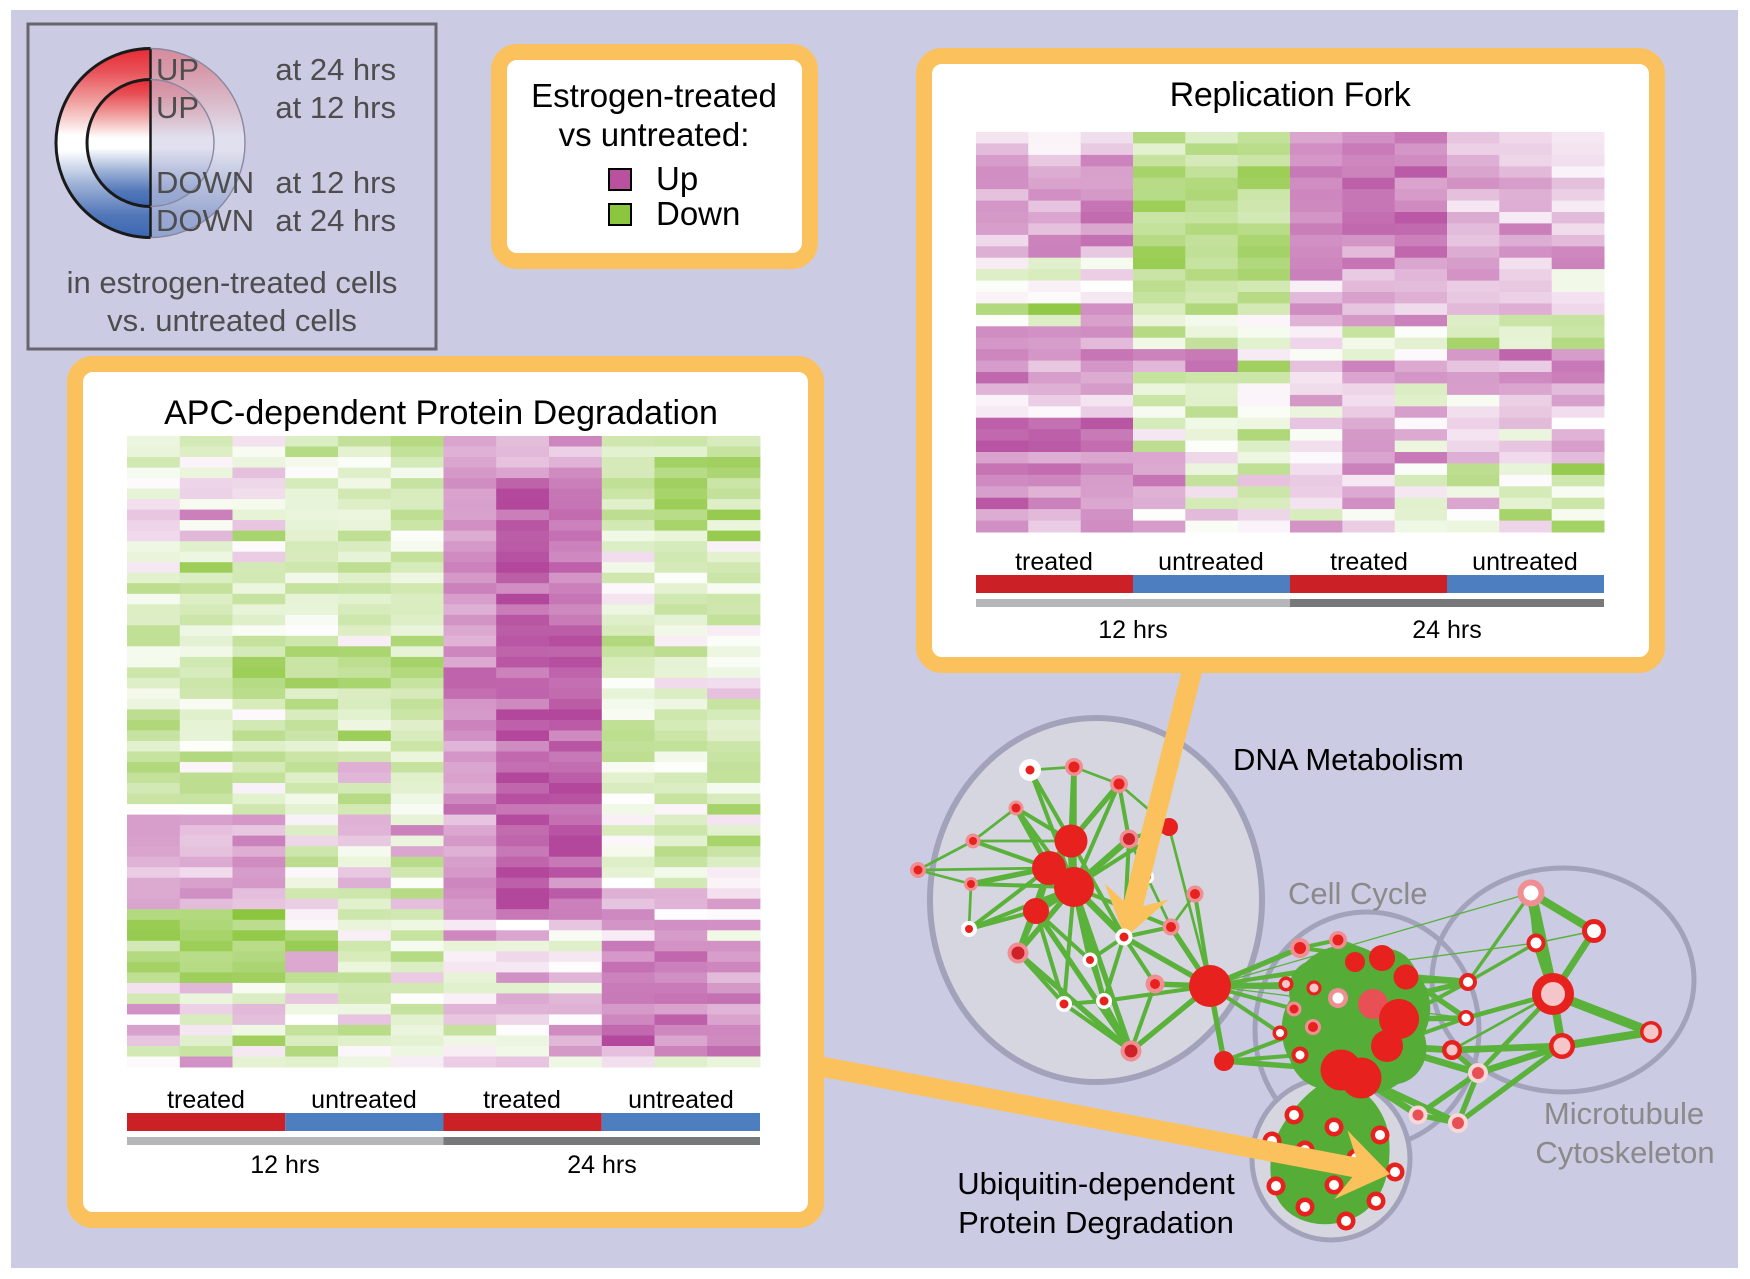 The image size is (1750, 1279). Describe the element at coordinates (654, 134) in the screenshot. I see `svg-text: vs untreated:` at that location.